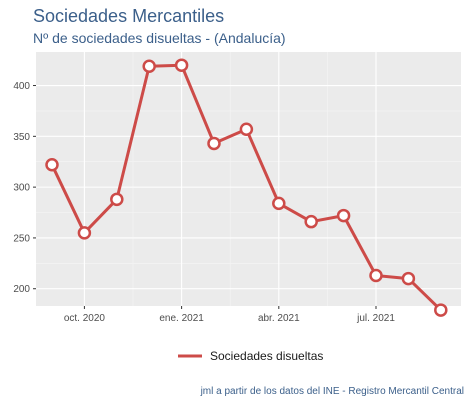  I want to click on chart-subtitle: Nº de sociedades disueltas - (Andalucía), so click(159, 38).